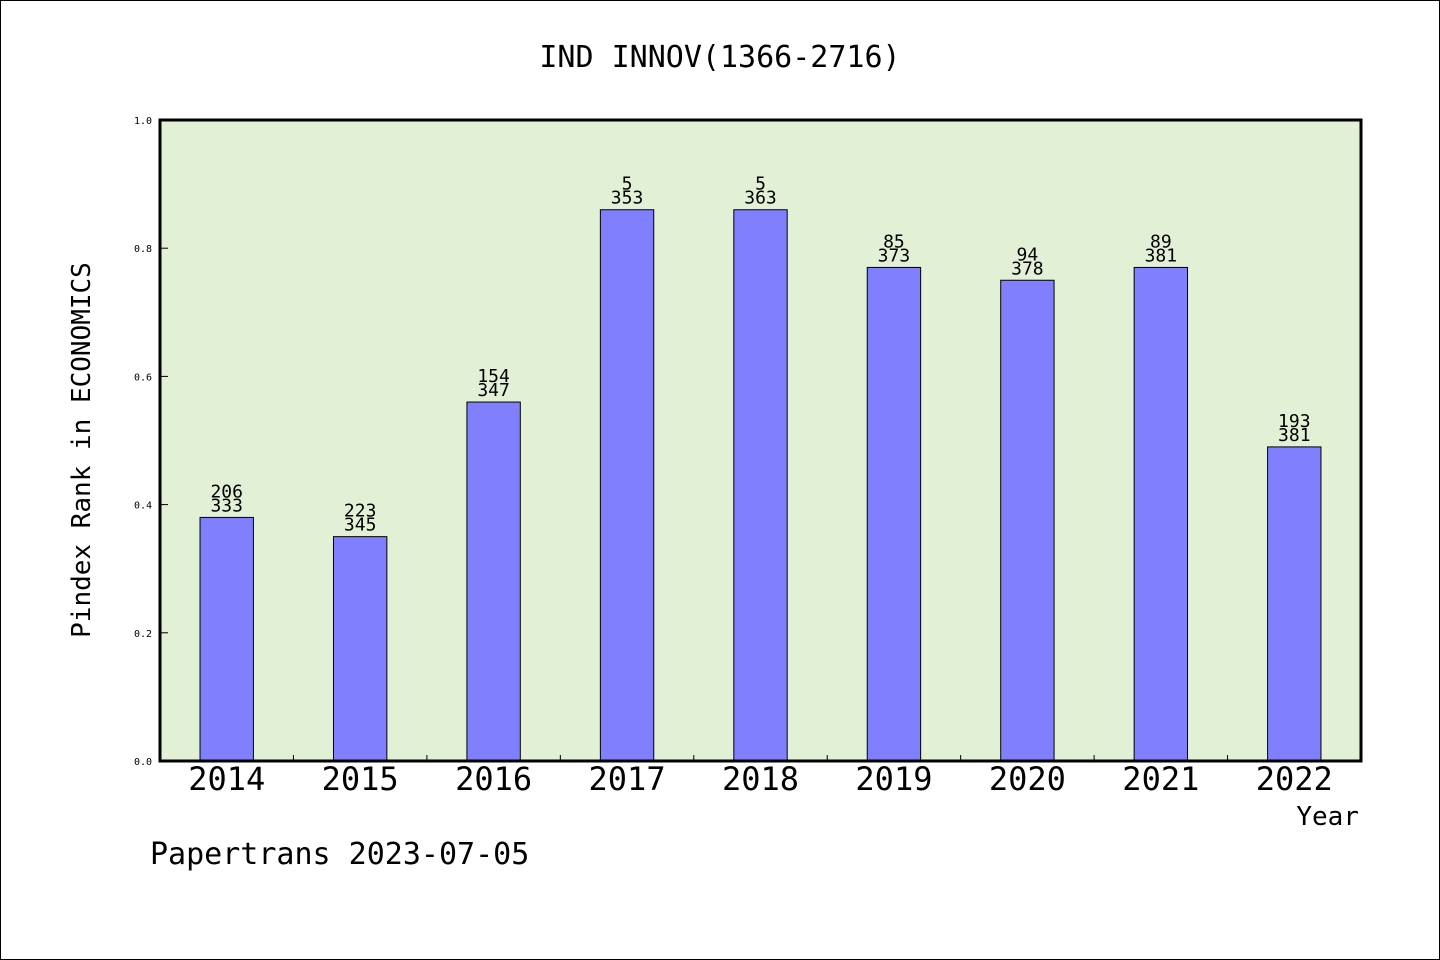  What do you see at coordinates (1027, 268) in the screenshot?
I see `bar-total-label: 378` at bounding box center [1027, 268].